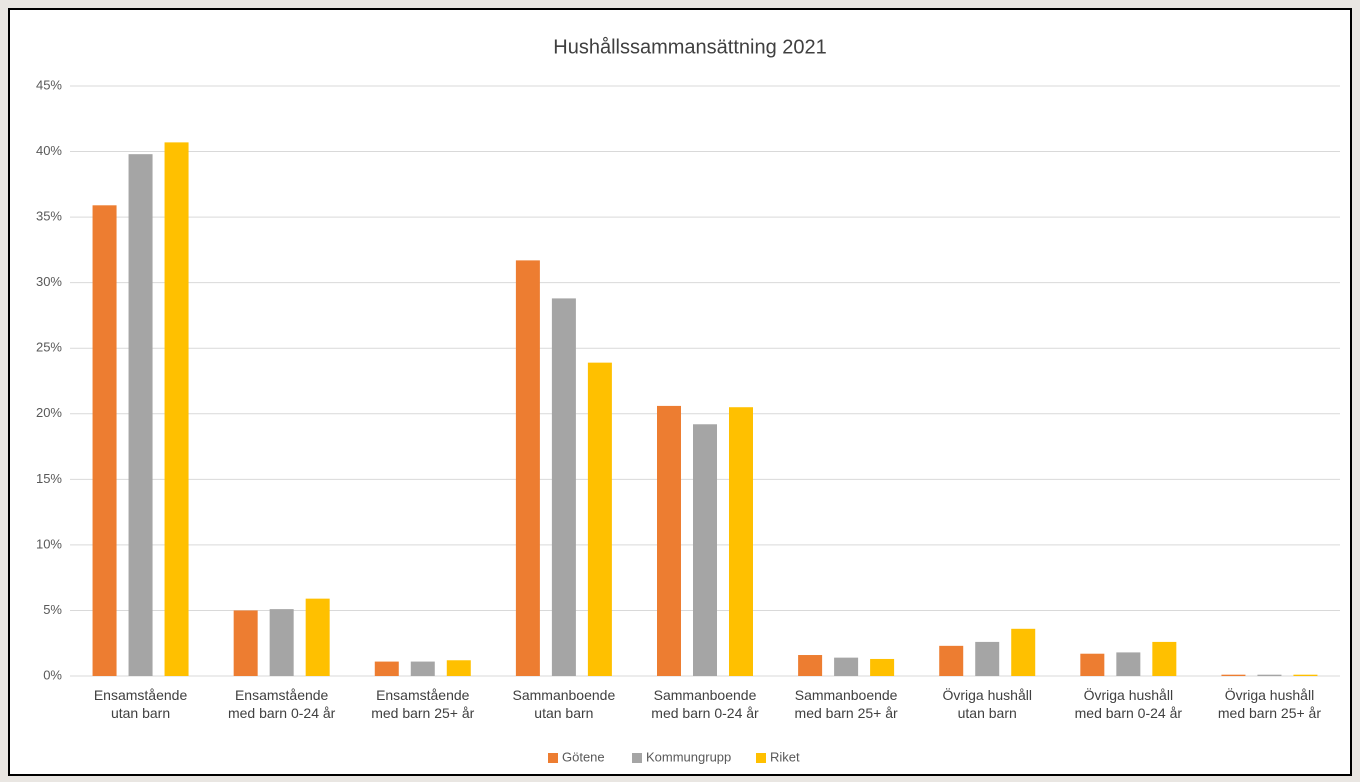  I want to click on x-tick-label: Sammanboende med barn 0-24 år, so click(705, 704).